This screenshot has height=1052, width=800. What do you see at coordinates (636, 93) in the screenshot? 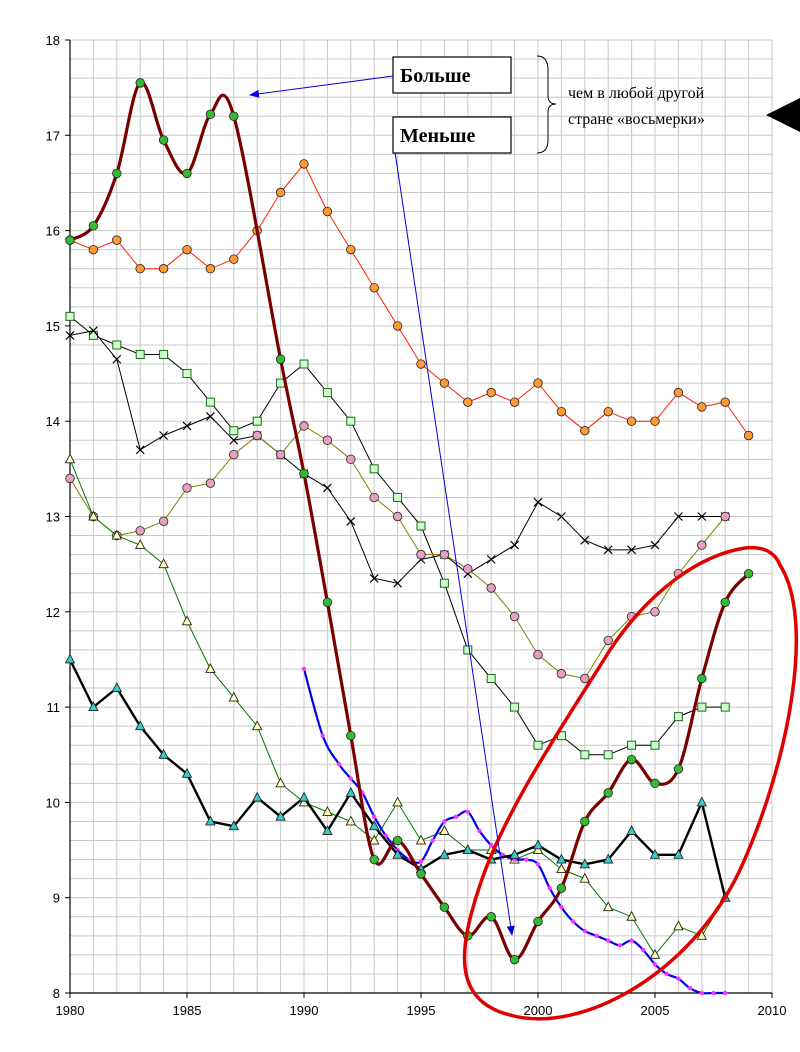
I see `note-line-1: чем в любой другой` at bounding box center [636, 93].